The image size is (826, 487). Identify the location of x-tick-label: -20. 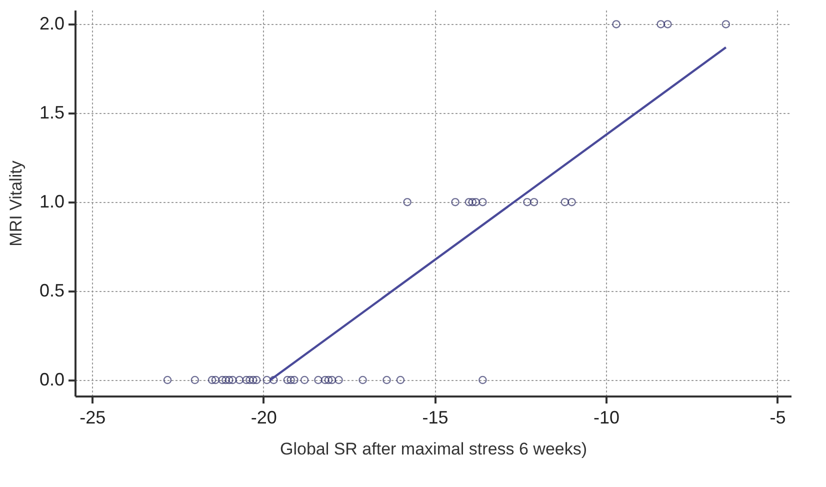
(263, 418).